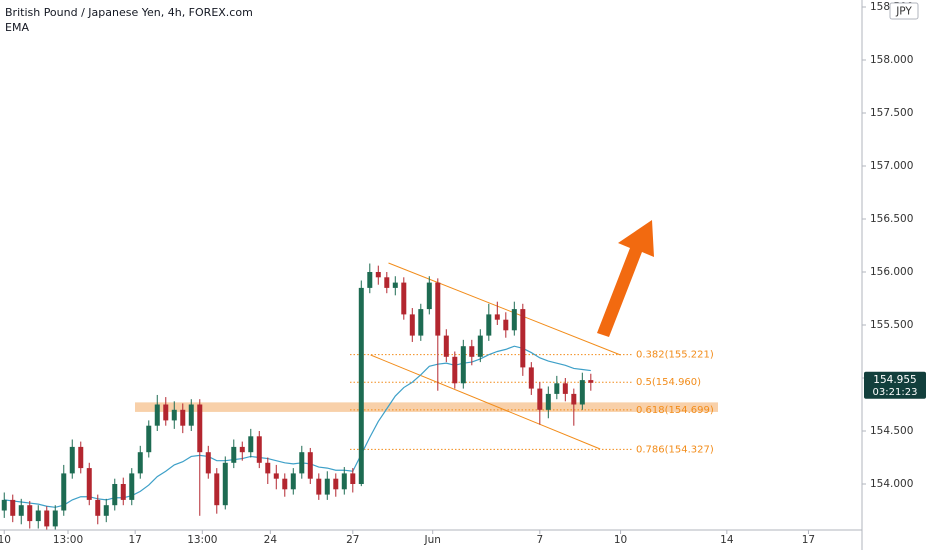  I want to click on currency-badge, so click(904, 11).